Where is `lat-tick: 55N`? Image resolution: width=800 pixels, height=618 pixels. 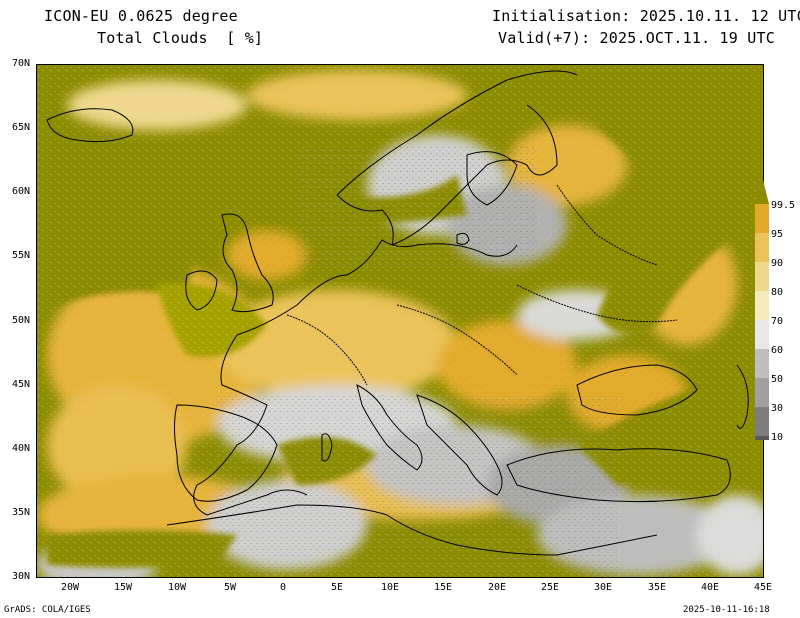 lat-tick: 55N is located at coordinates (20, 255).